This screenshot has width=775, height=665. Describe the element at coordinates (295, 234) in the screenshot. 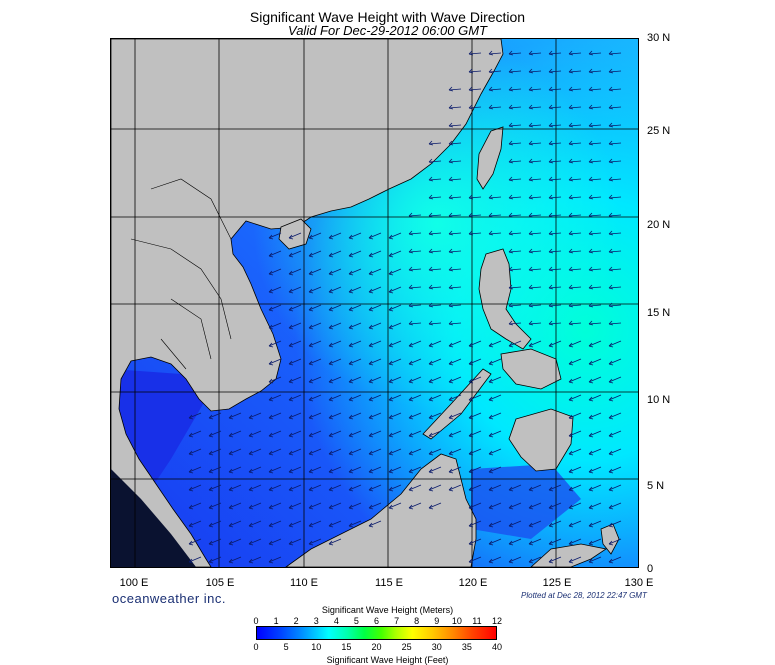

I see `hainan-land` at that location.